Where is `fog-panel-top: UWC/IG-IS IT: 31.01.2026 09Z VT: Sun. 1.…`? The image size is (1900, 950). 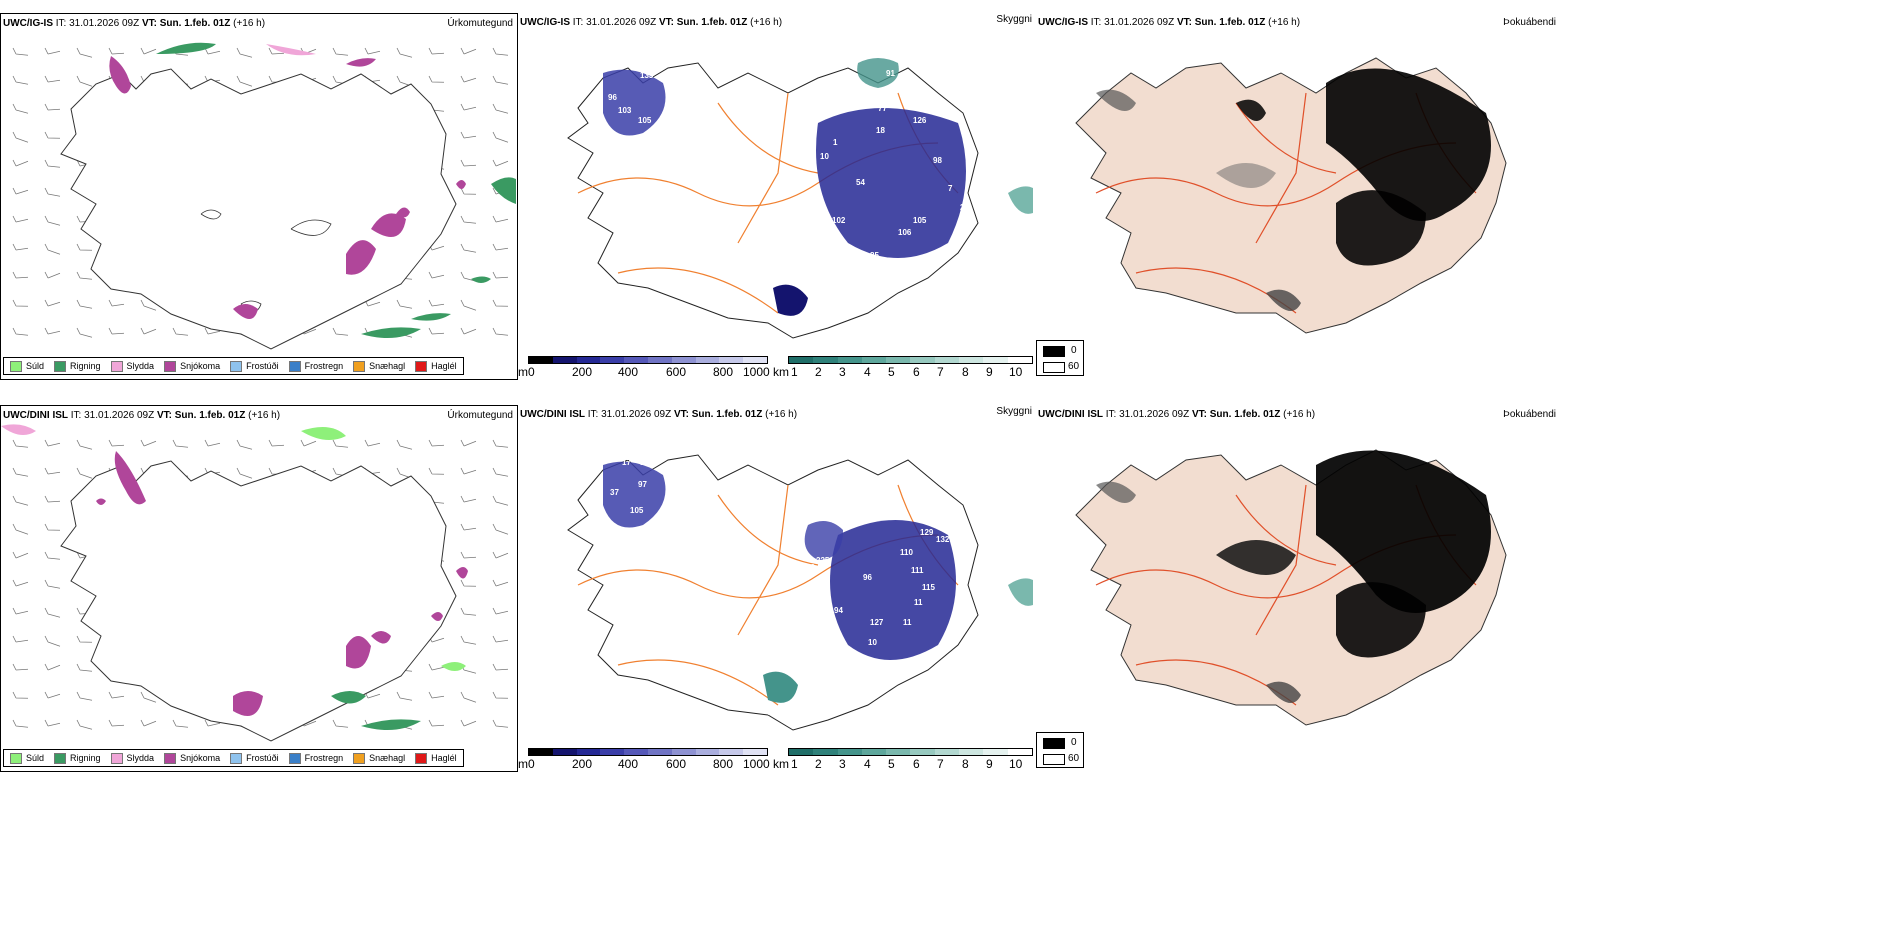
fog-panel-top: UWC/IG-IS IT: 31.01.2026 09Z VT: Sun. 1.… is located at coordinates (1297, 196).